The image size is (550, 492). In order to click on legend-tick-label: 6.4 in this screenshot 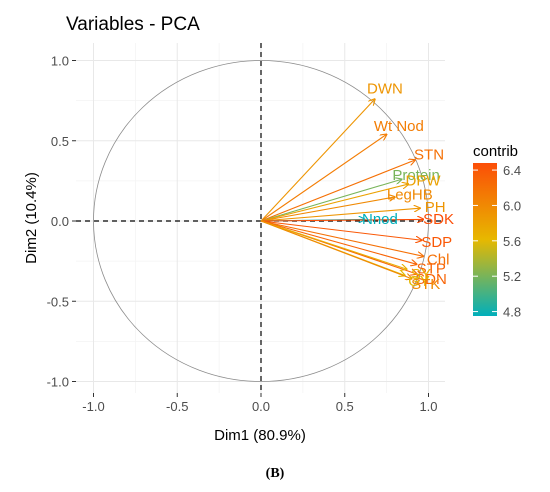, I will do `click(512, 170)`.